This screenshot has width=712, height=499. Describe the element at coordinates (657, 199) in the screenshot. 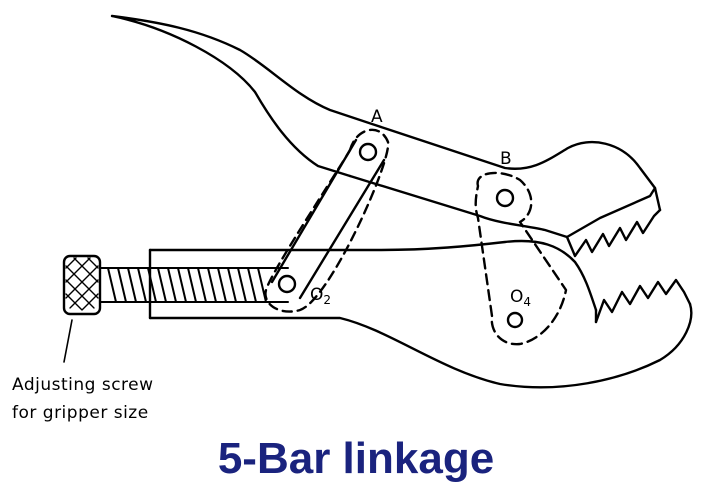

I see `upper-jaw-tip` at that location.